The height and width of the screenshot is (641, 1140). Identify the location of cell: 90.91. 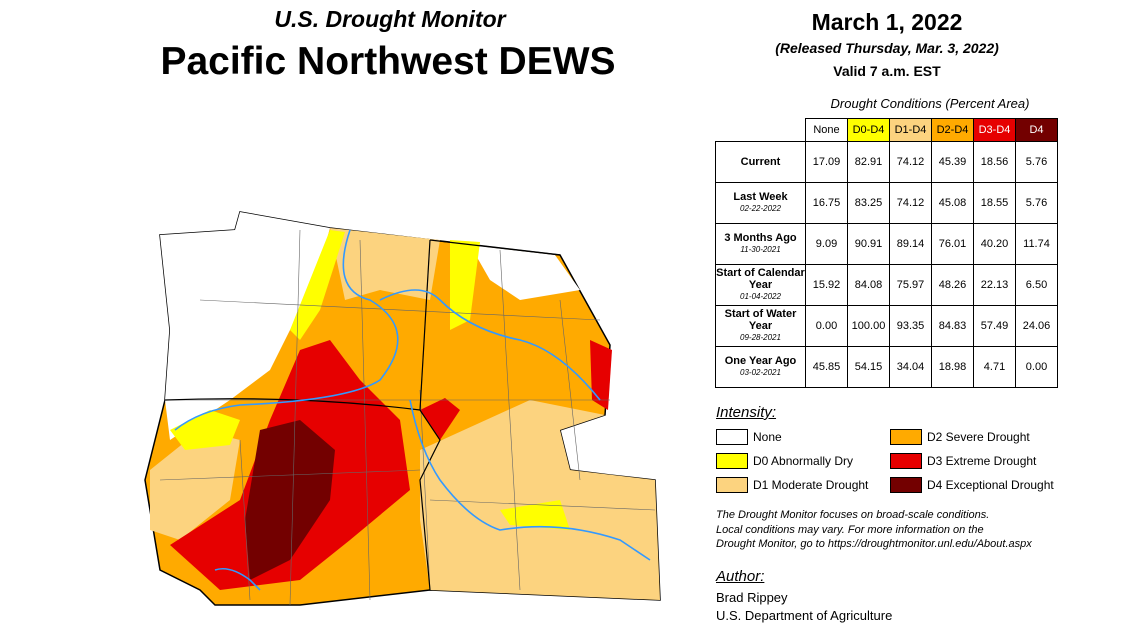
(868, 244).